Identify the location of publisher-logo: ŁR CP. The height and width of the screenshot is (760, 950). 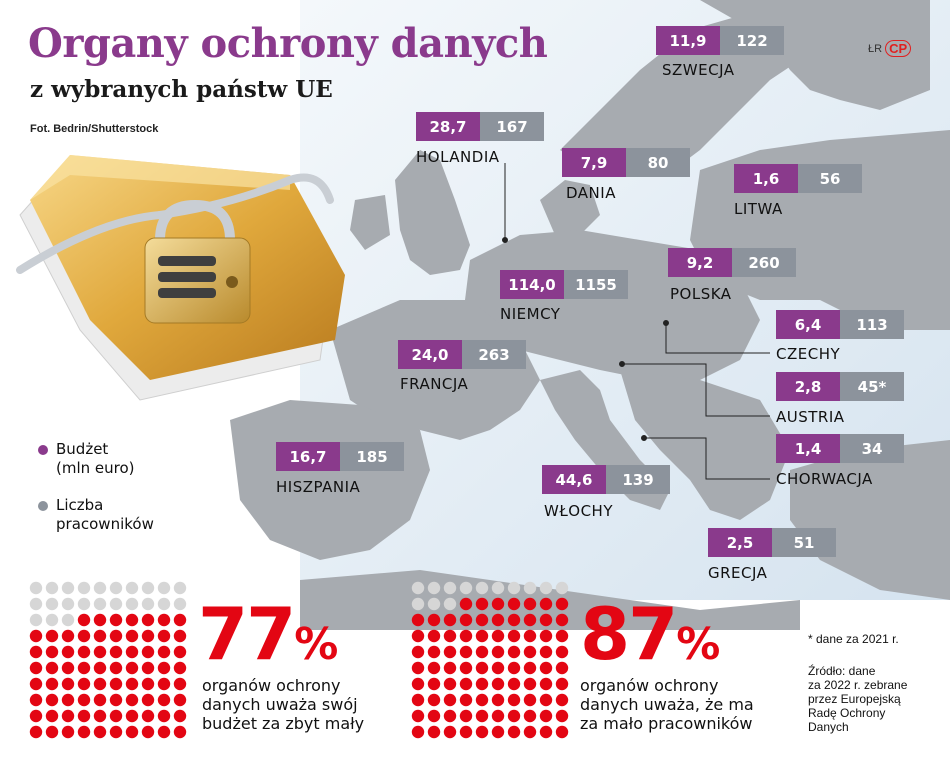
(890, 48).